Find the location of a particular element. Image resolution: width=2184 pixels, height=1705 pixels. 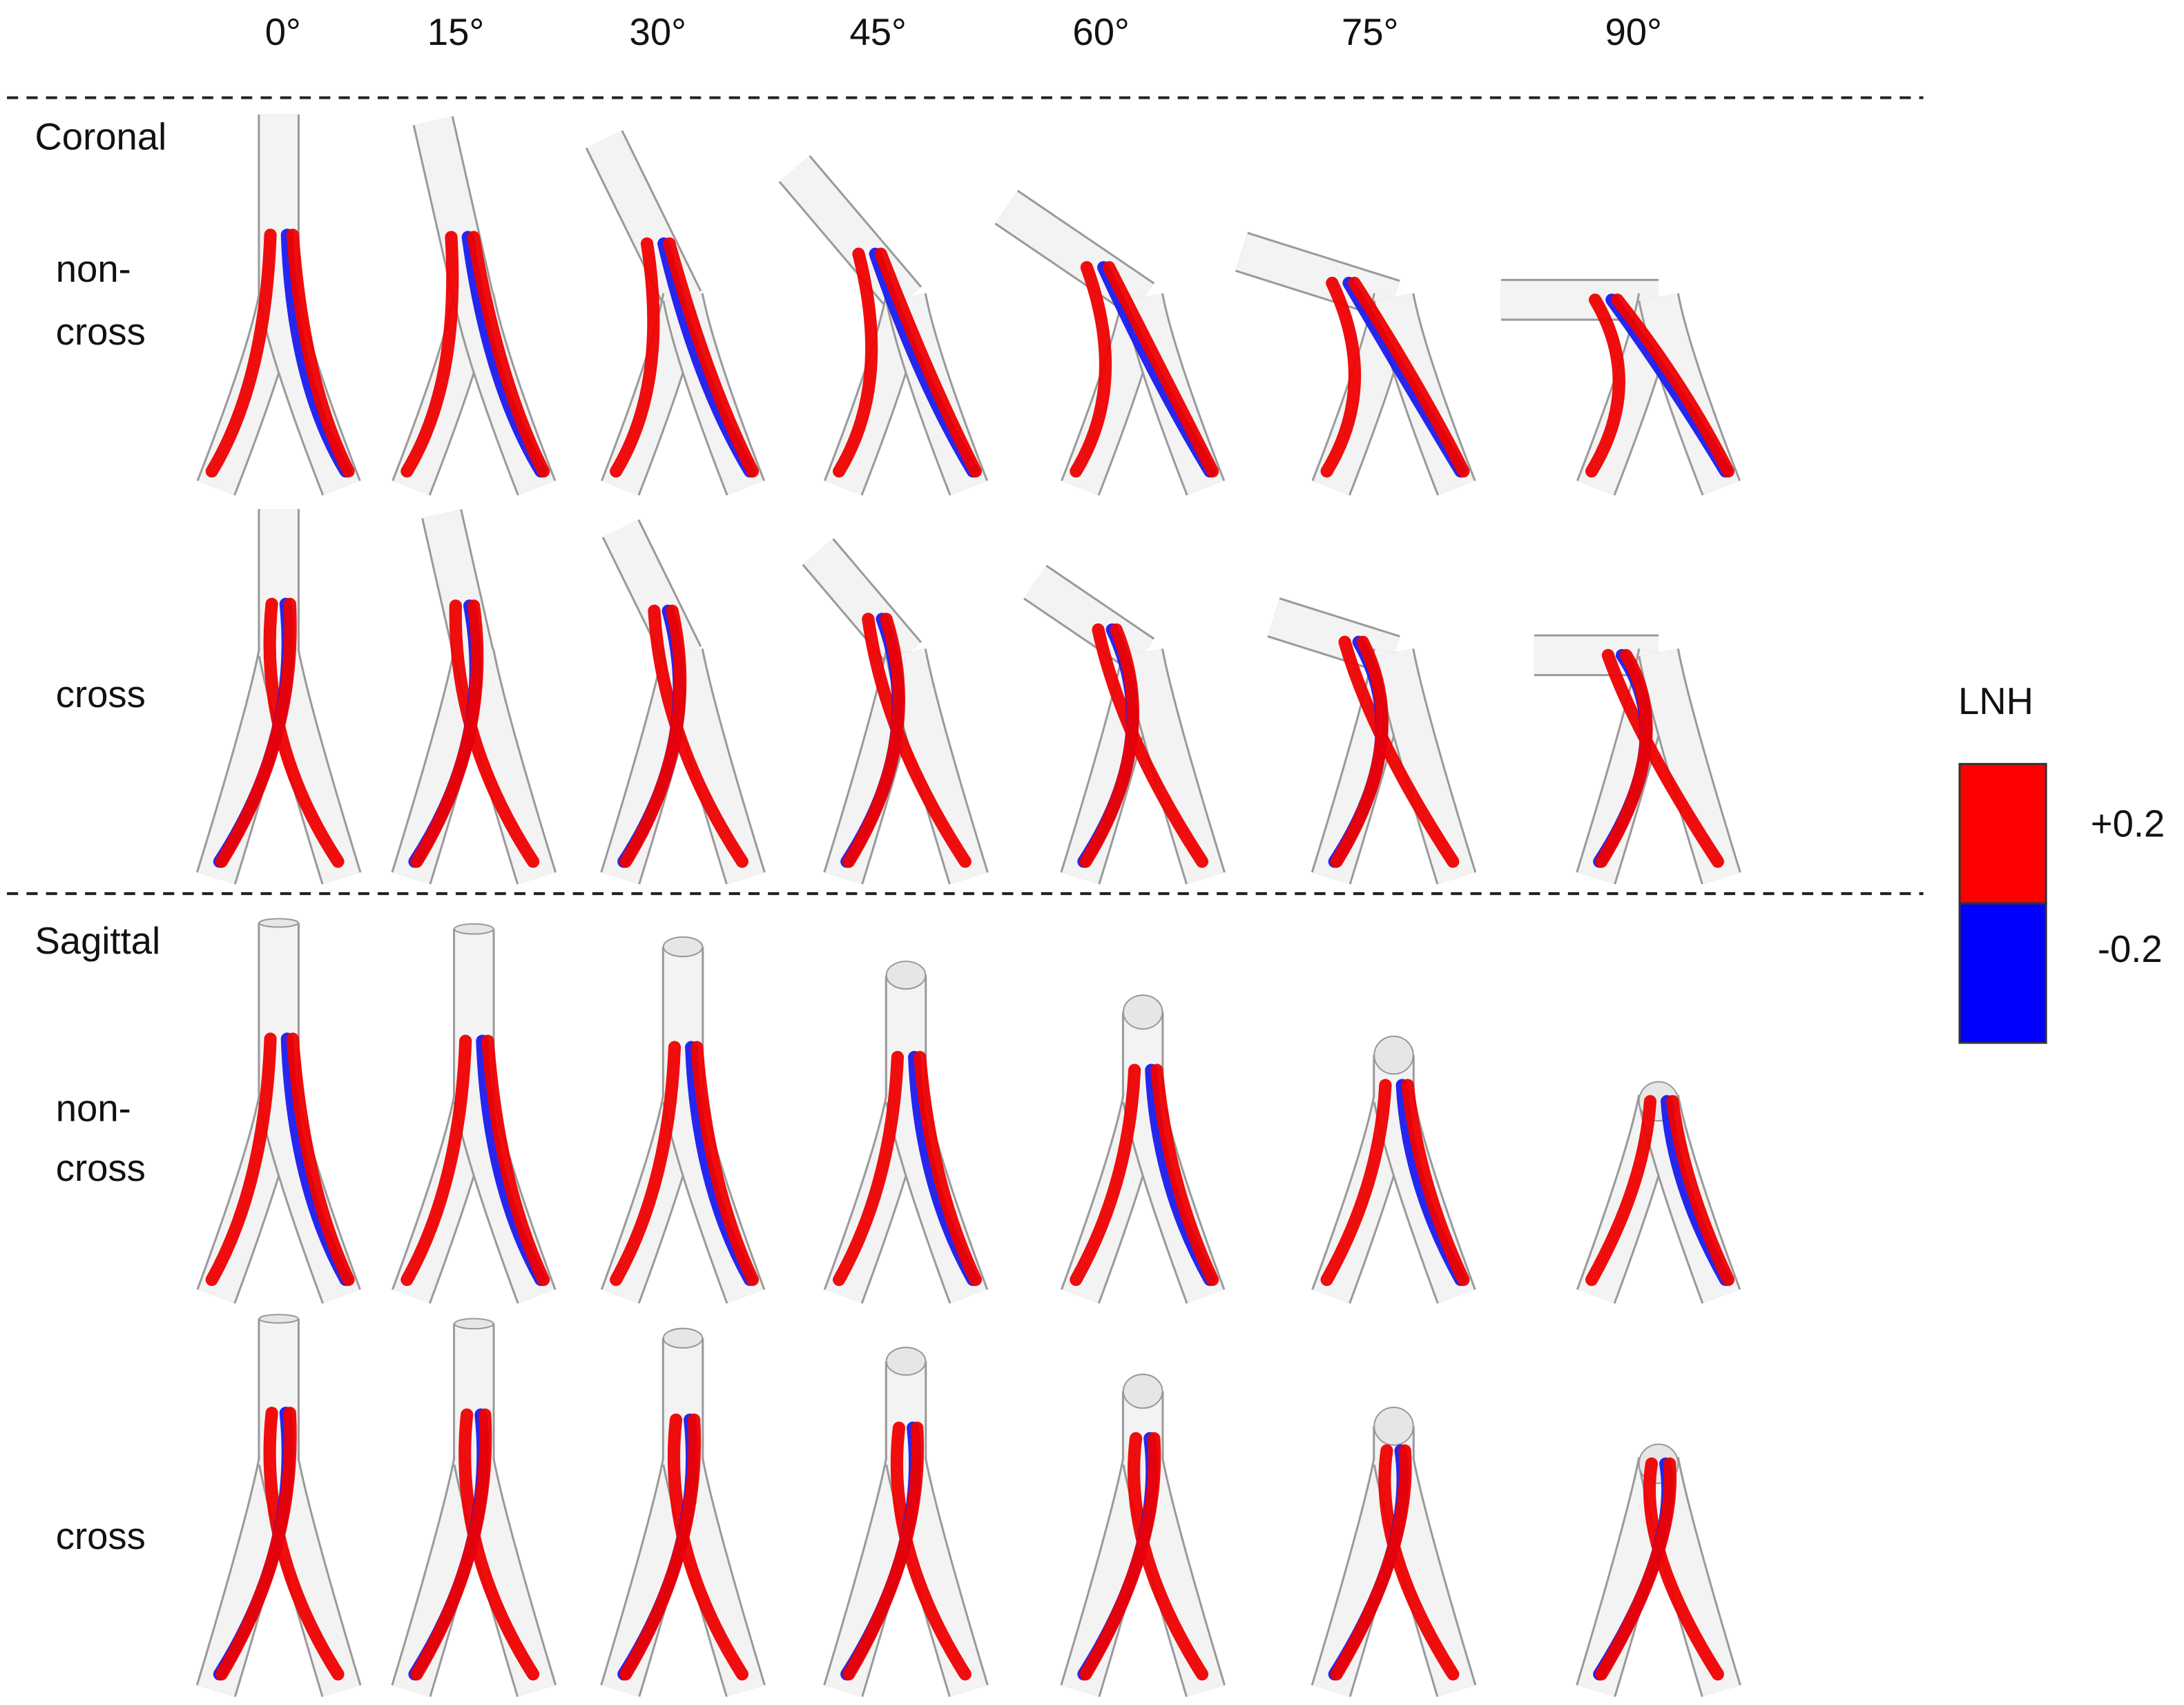

legend-title: LNH is located at coordinates (1995, 701).